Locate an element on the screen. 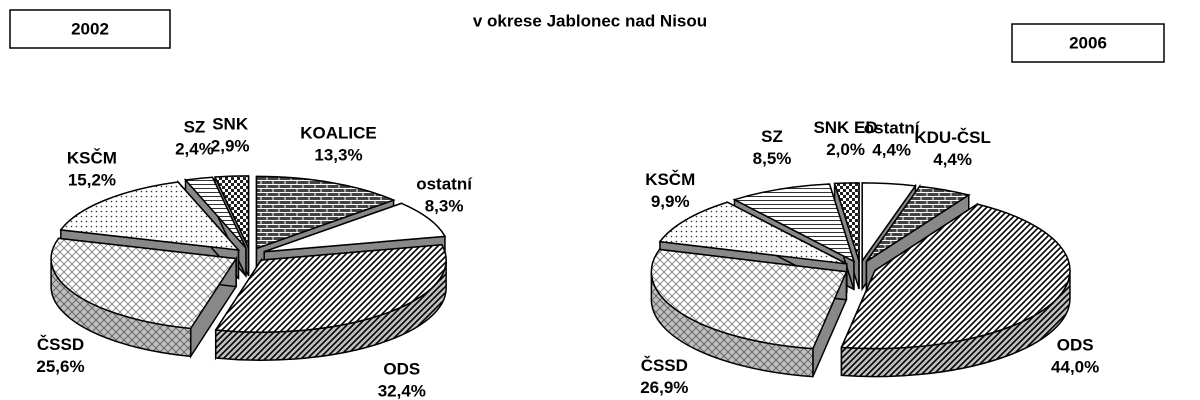  slice-value-label: 2,0% is located at coordinates (845, 149).